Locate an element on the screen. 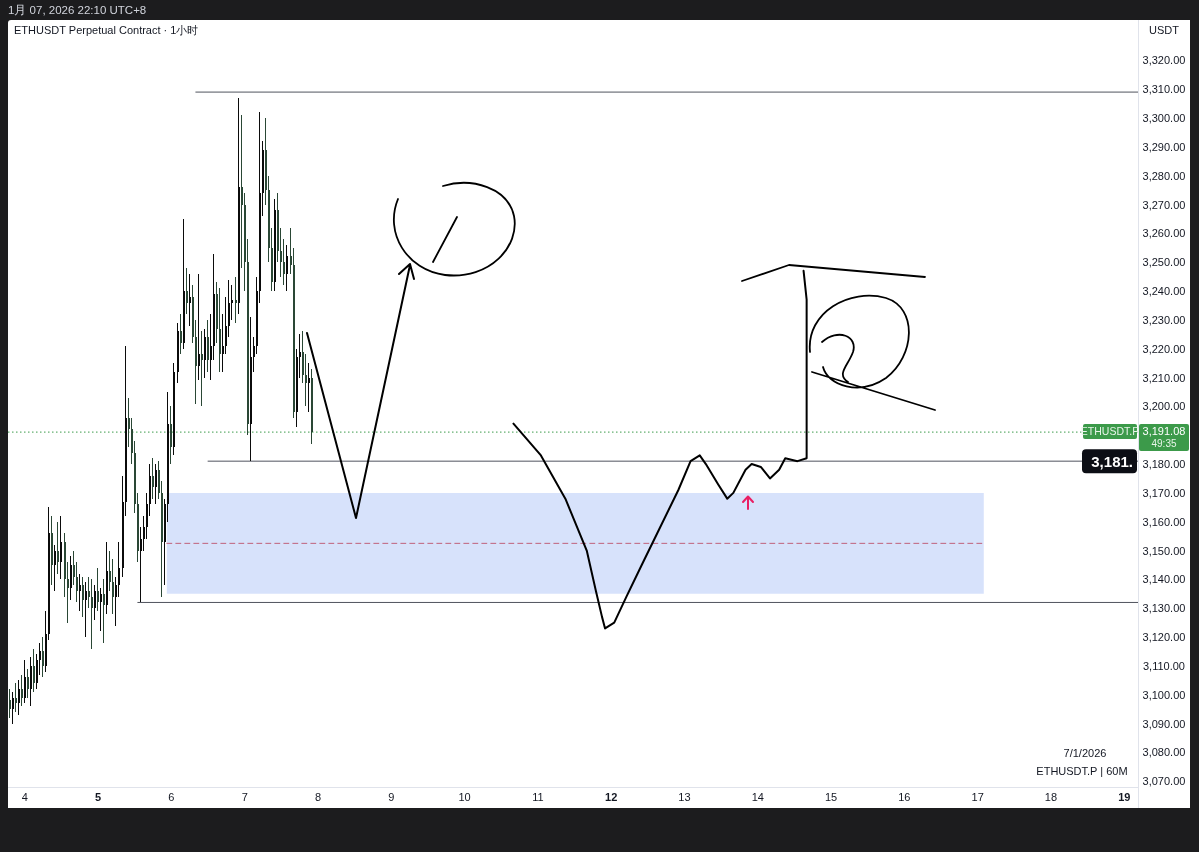  y-tick-label: 3,120.00 is located at coordinates (1164, 637).